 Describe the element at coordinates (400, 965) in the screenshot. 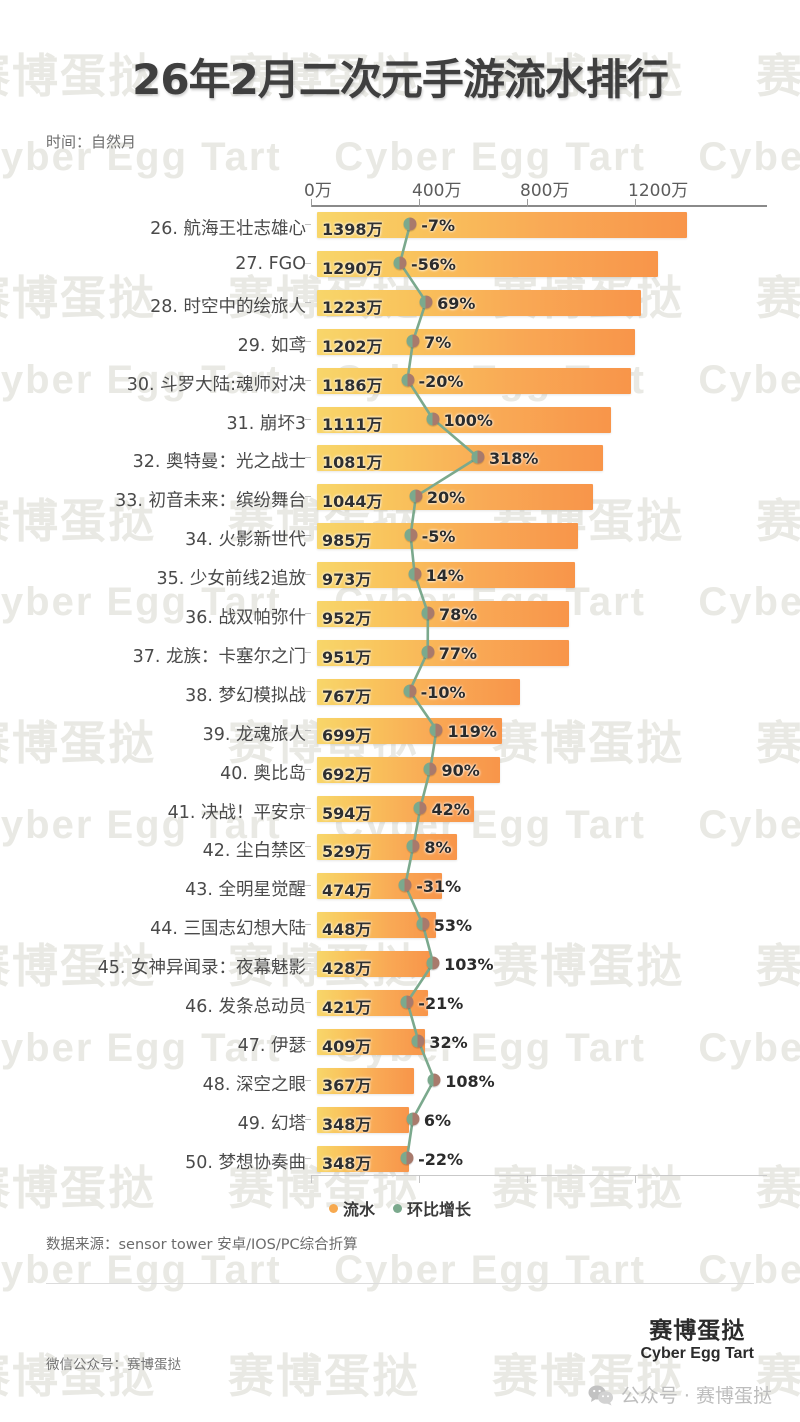

I see `chart-row: 45. 女神异闻录：夜幕魅影 428万` at that location.